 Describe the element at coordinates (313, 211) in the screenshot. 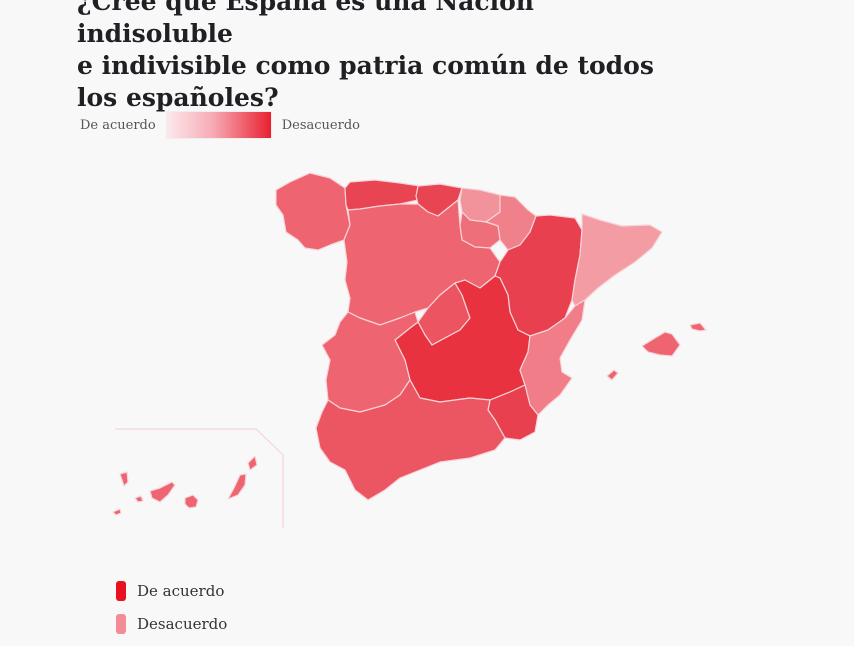

I see `region-galicia` at that location.